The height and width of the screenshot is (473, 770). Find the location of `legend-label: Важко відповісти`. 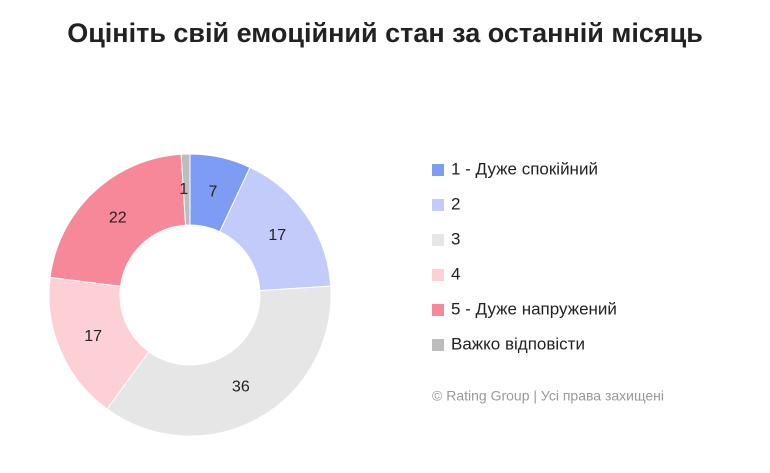

legend-label: Важко відповісти is located at coordinates (518, 343).